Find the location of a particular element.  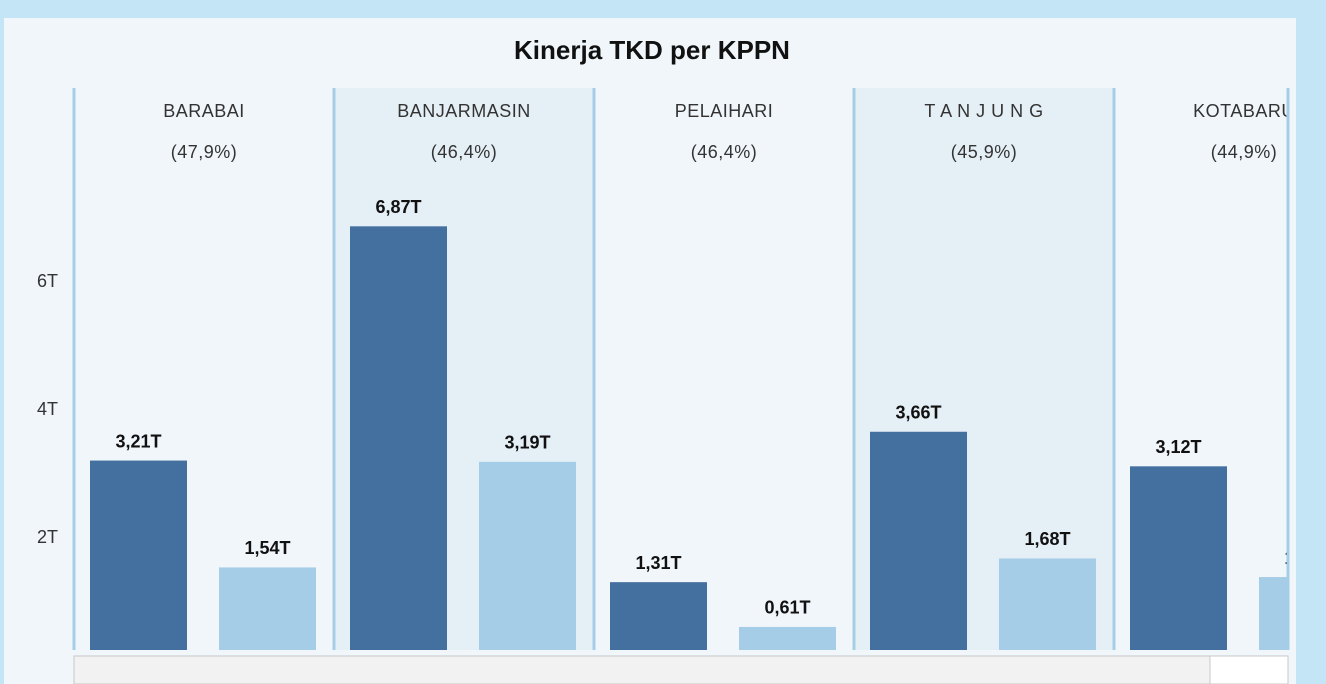

value-label: 3,21T is located at coordinates (138, 441).